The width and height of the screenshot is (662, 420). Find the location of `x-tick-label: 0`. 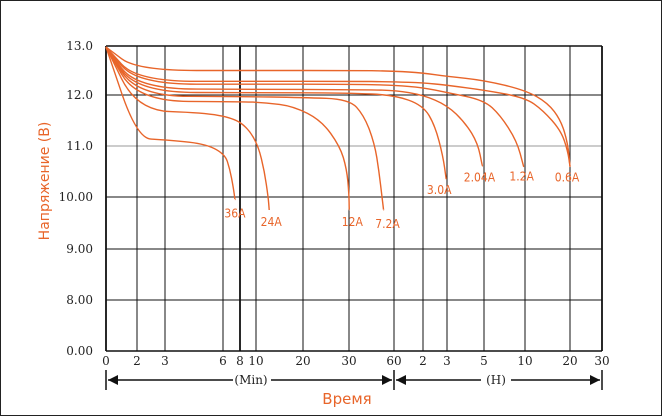

x-tick-label: 0 is located at coordinates (106, 361).